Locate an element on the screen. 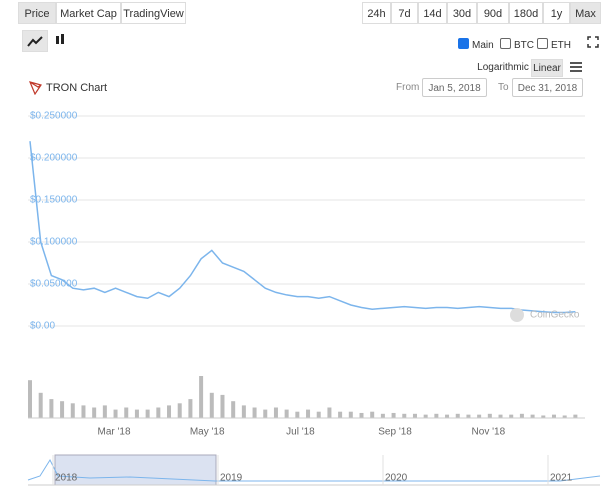 Image resolution: width=604 pixels, height=498 pixels. option: Main is located at coordinates (476, 45).